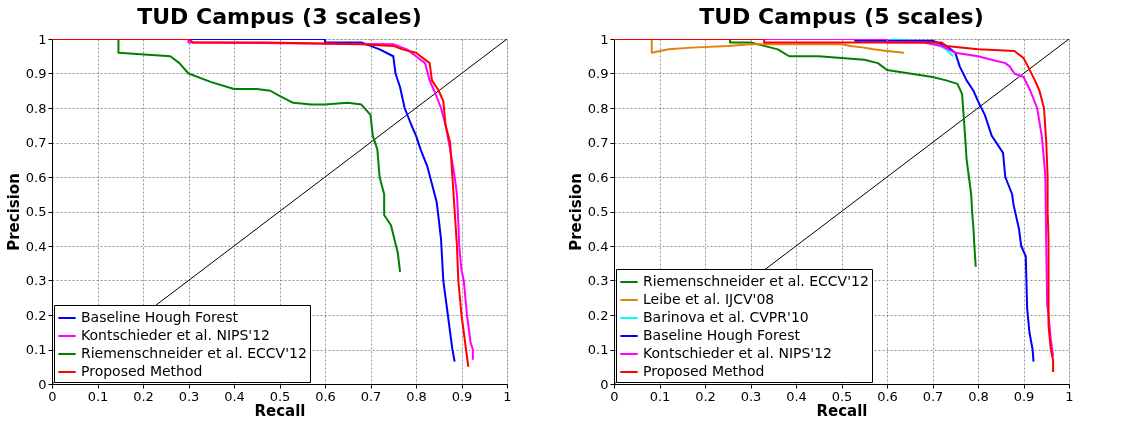 This screenshot has height=448, width=1142. What do you see at coordinates (709, 299) in the screenshot?
I see `legend-label: Leibe et al. IJCV'08` at bounding box center [709, 299].